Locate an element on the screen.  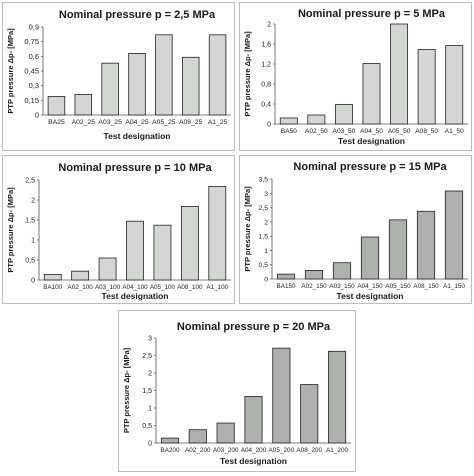
y-tick-label: 0,15 is located at coordinates (31, 100).